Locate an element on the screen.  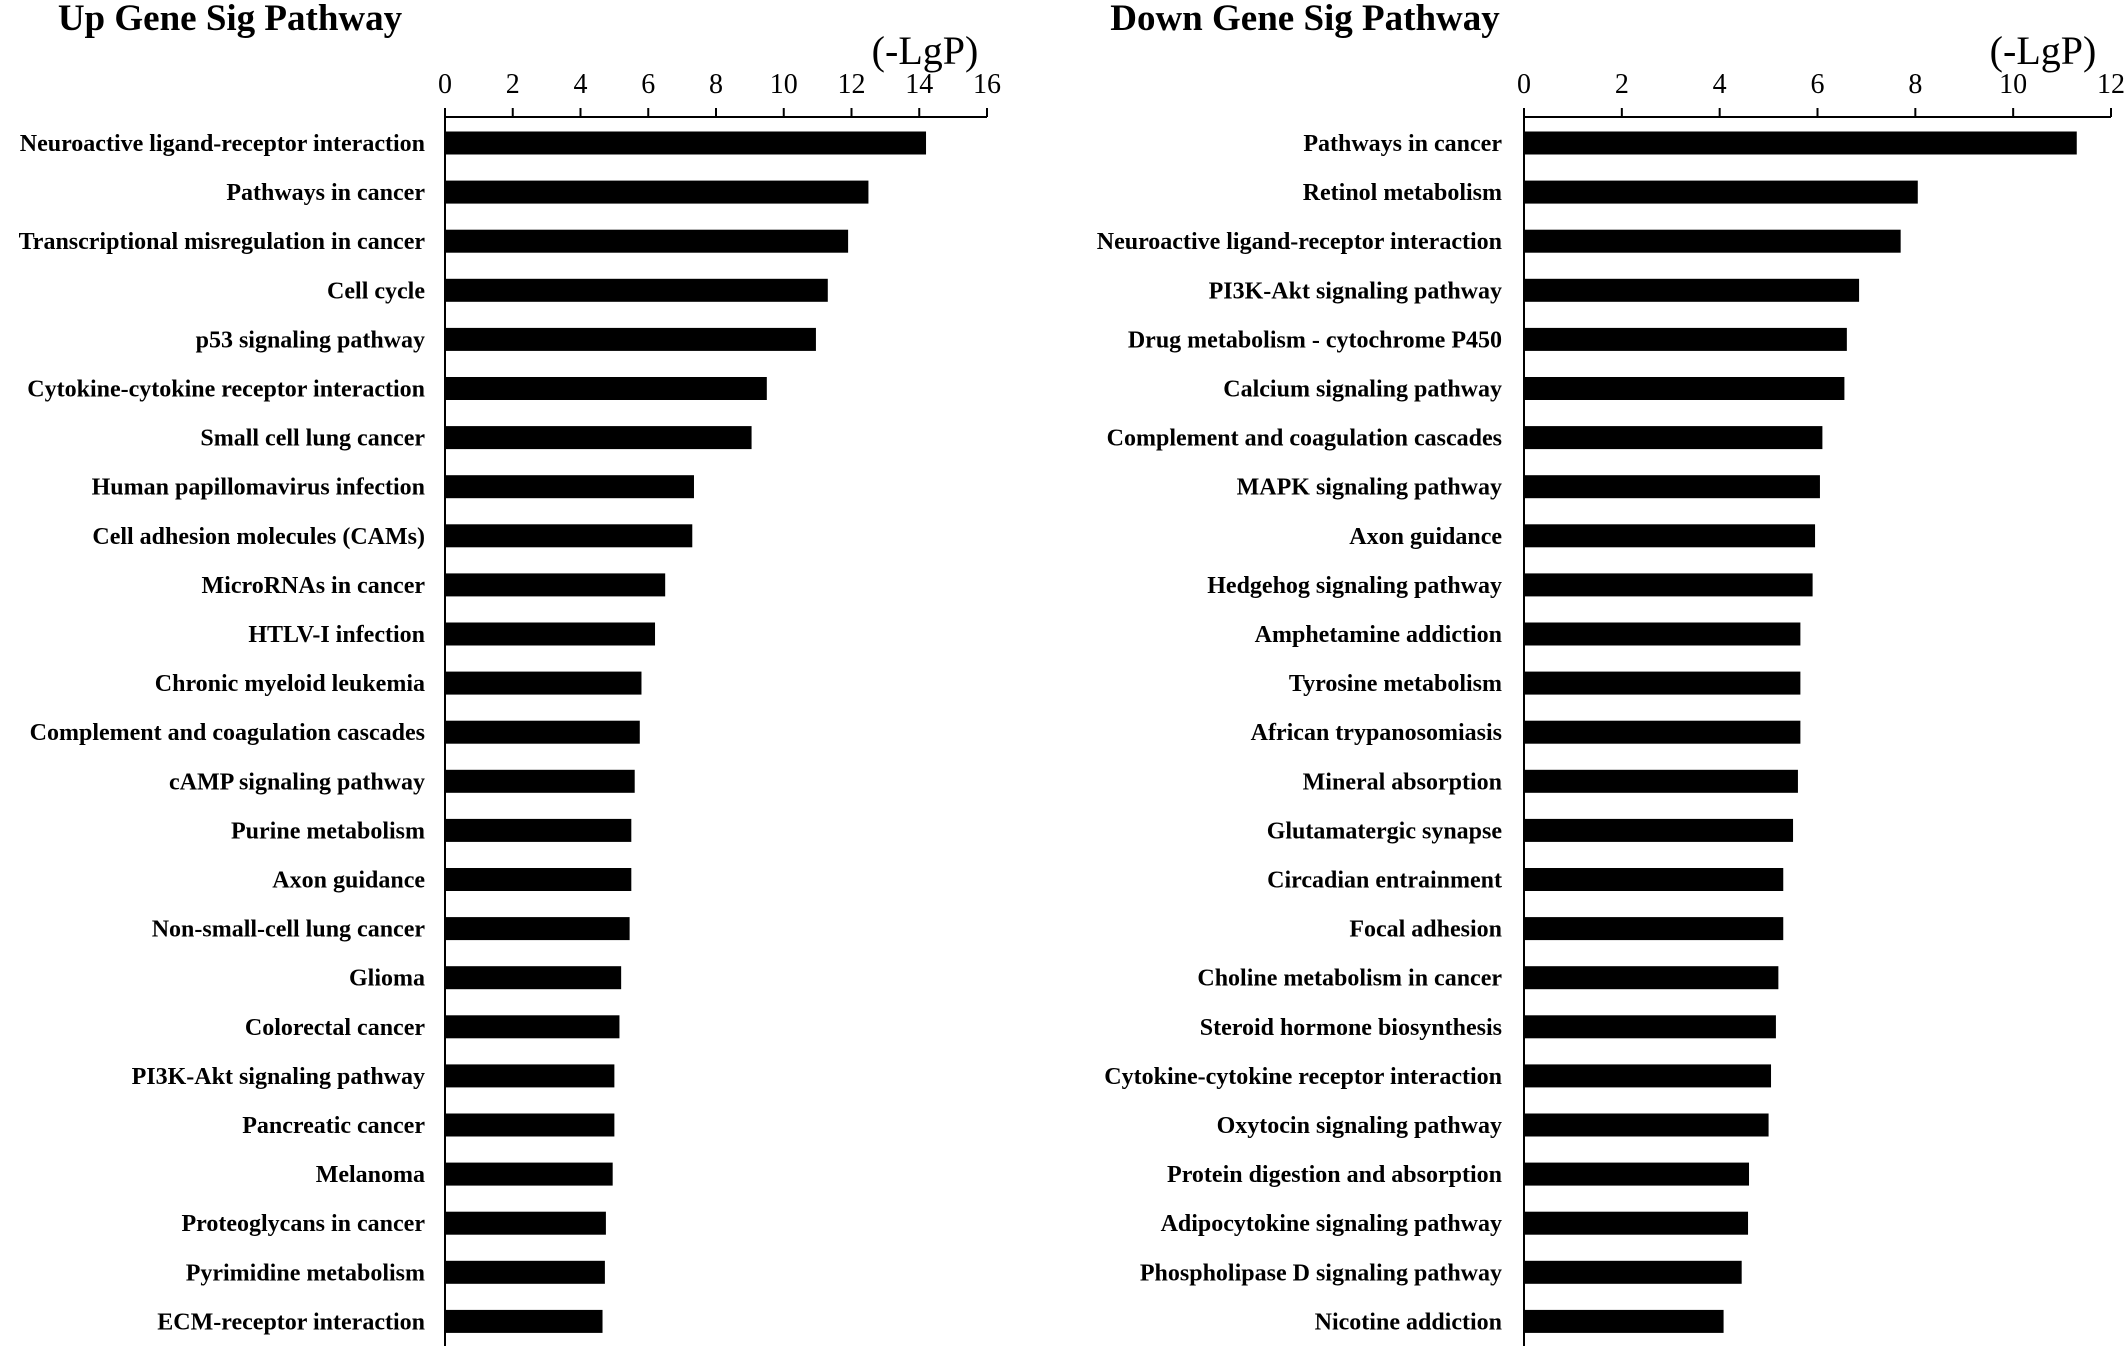
down-chart-title: Down Gene Sig Pathway is located at coordinates (1305, 19).